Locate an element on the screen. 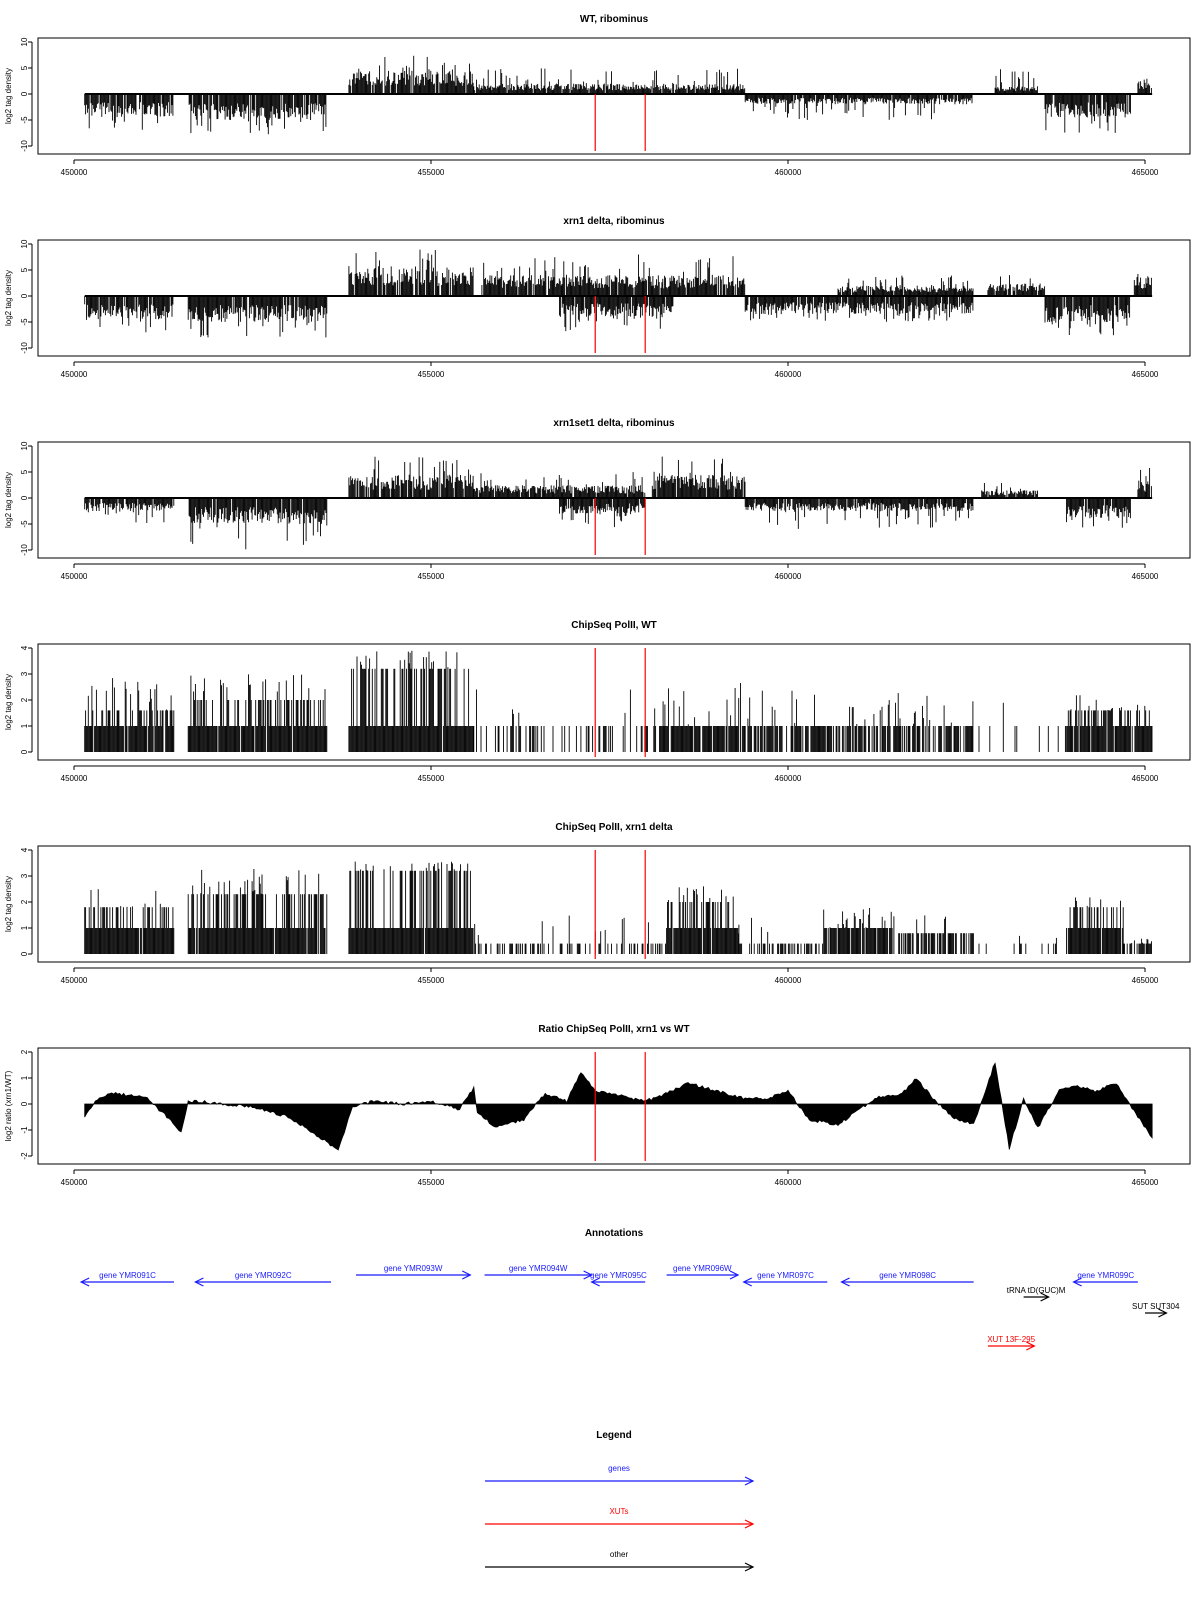 The image size is (1200, 1600). panel-title: xrn1 delta, ribominus is located at coordinates (614, 221).